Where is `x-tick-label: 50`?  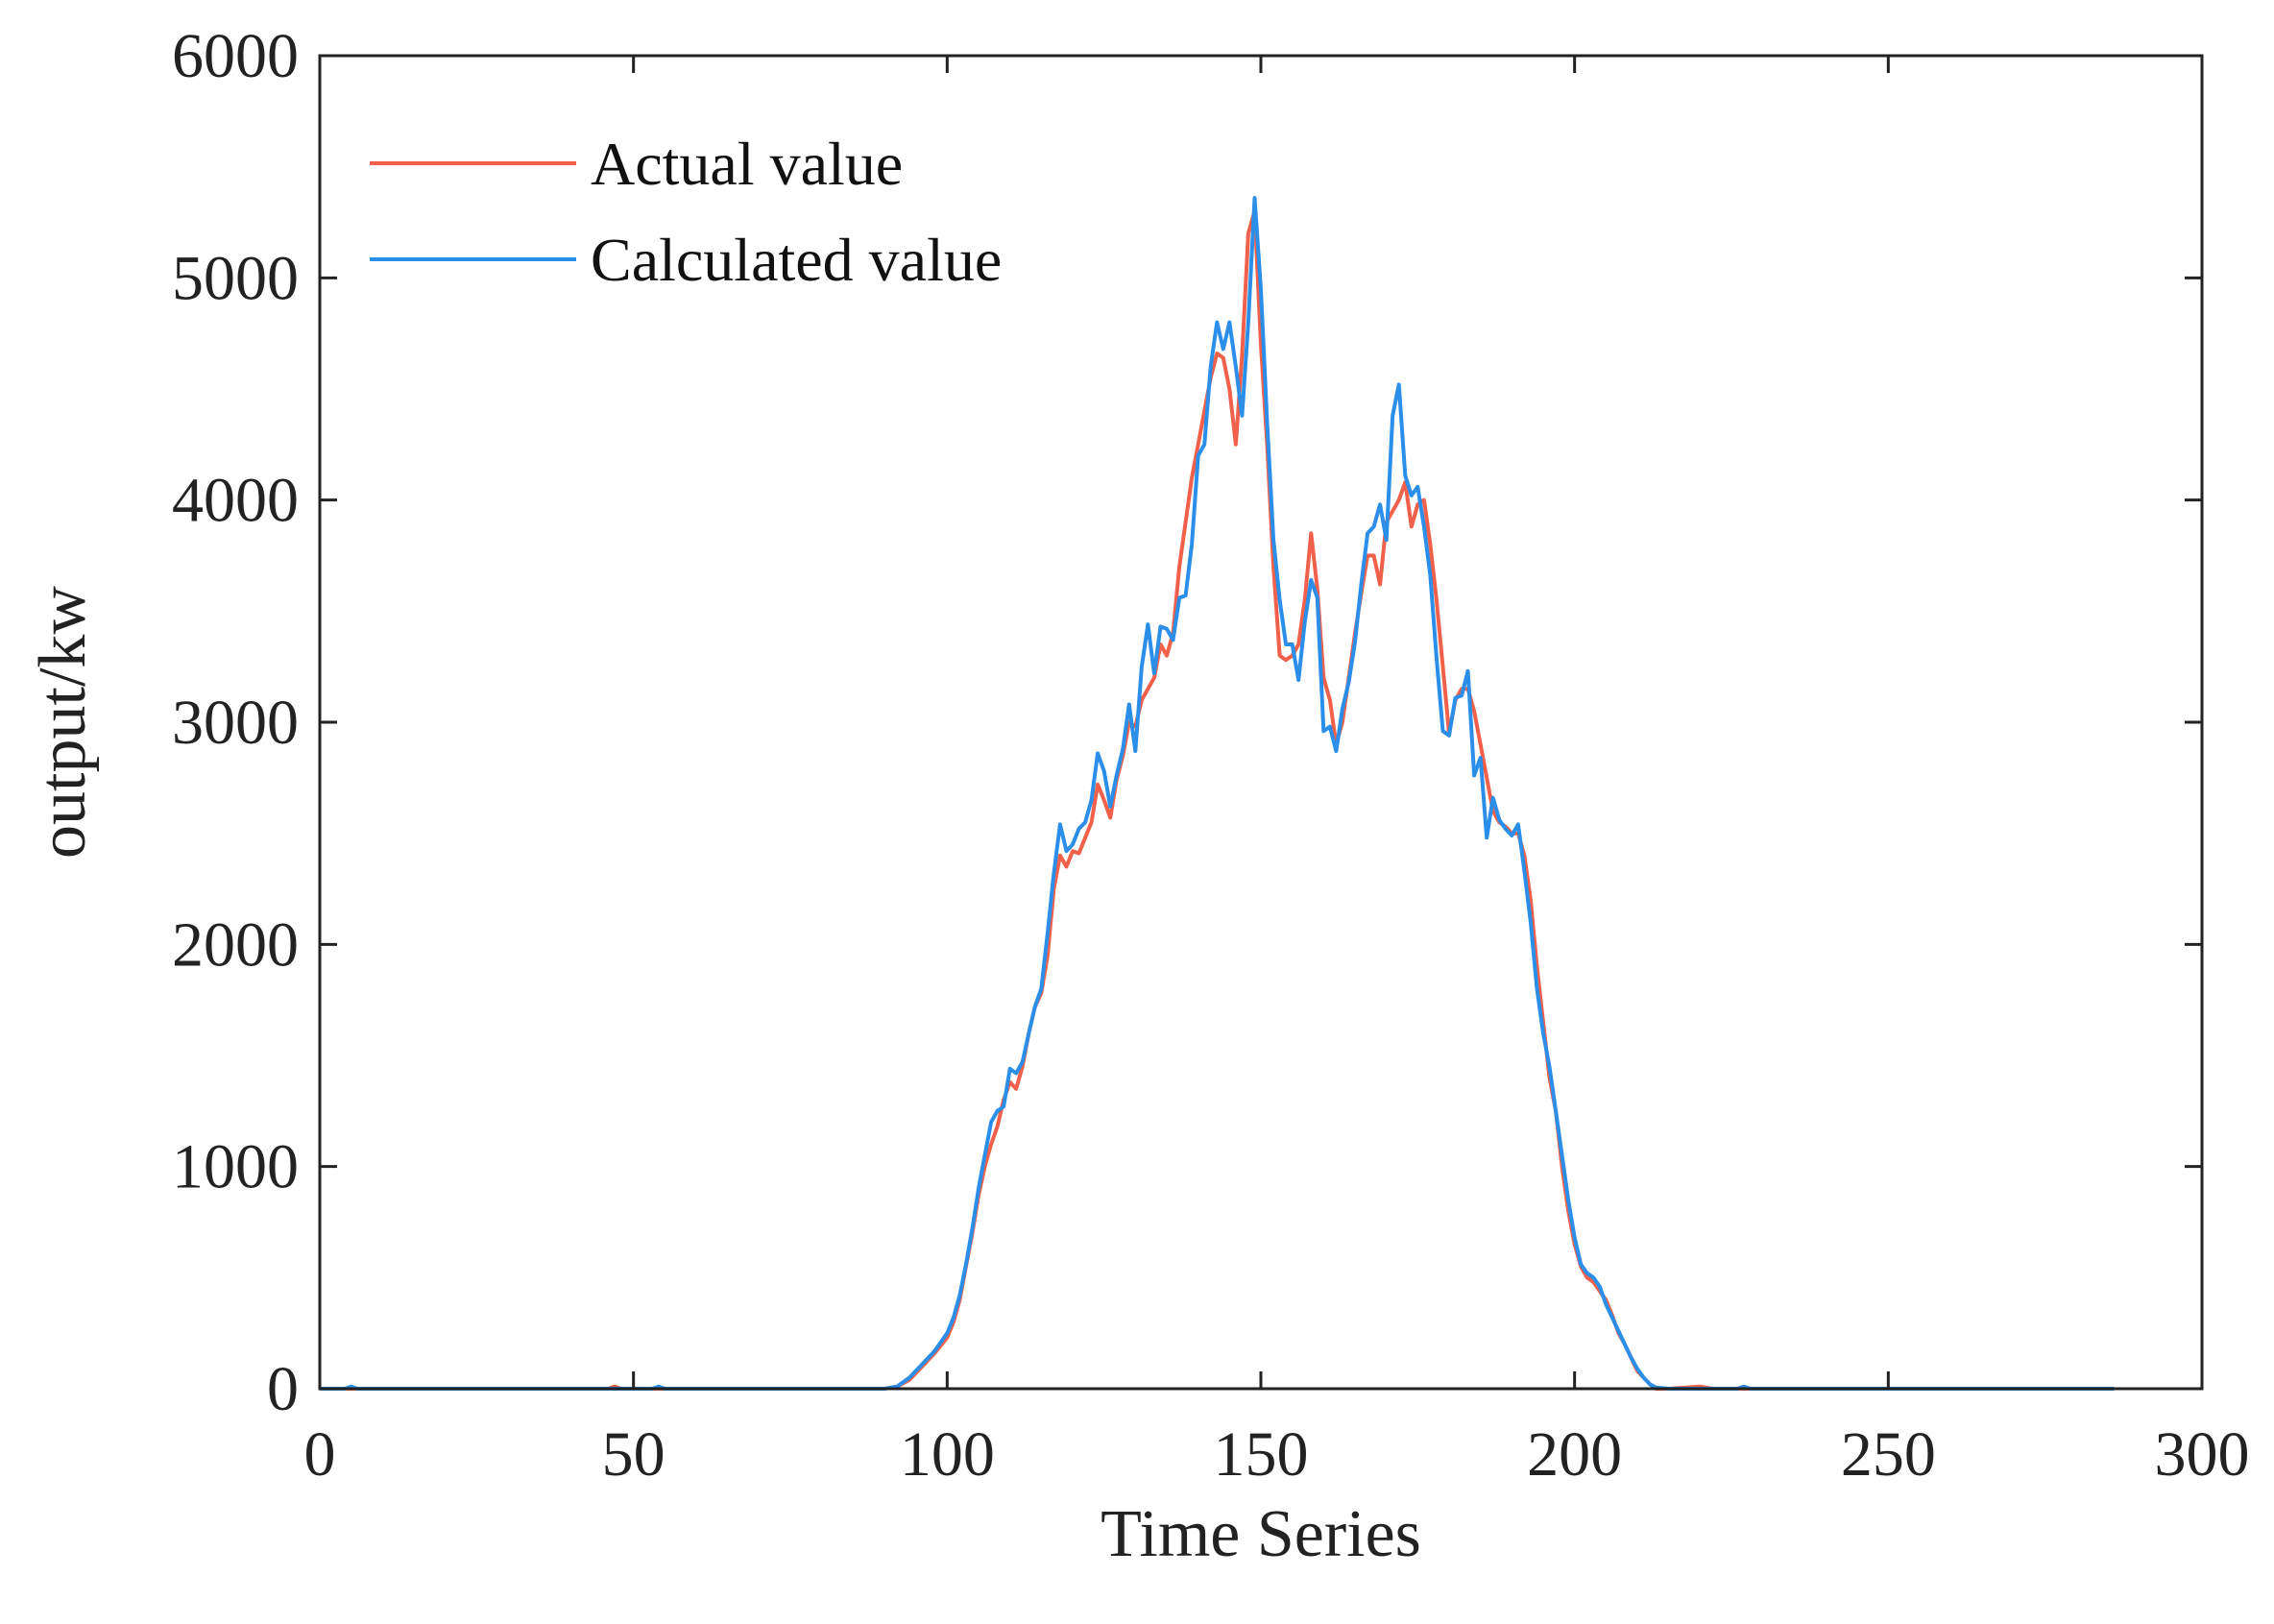 x-tick-label: 50 is located at coordinates (633, 1454).